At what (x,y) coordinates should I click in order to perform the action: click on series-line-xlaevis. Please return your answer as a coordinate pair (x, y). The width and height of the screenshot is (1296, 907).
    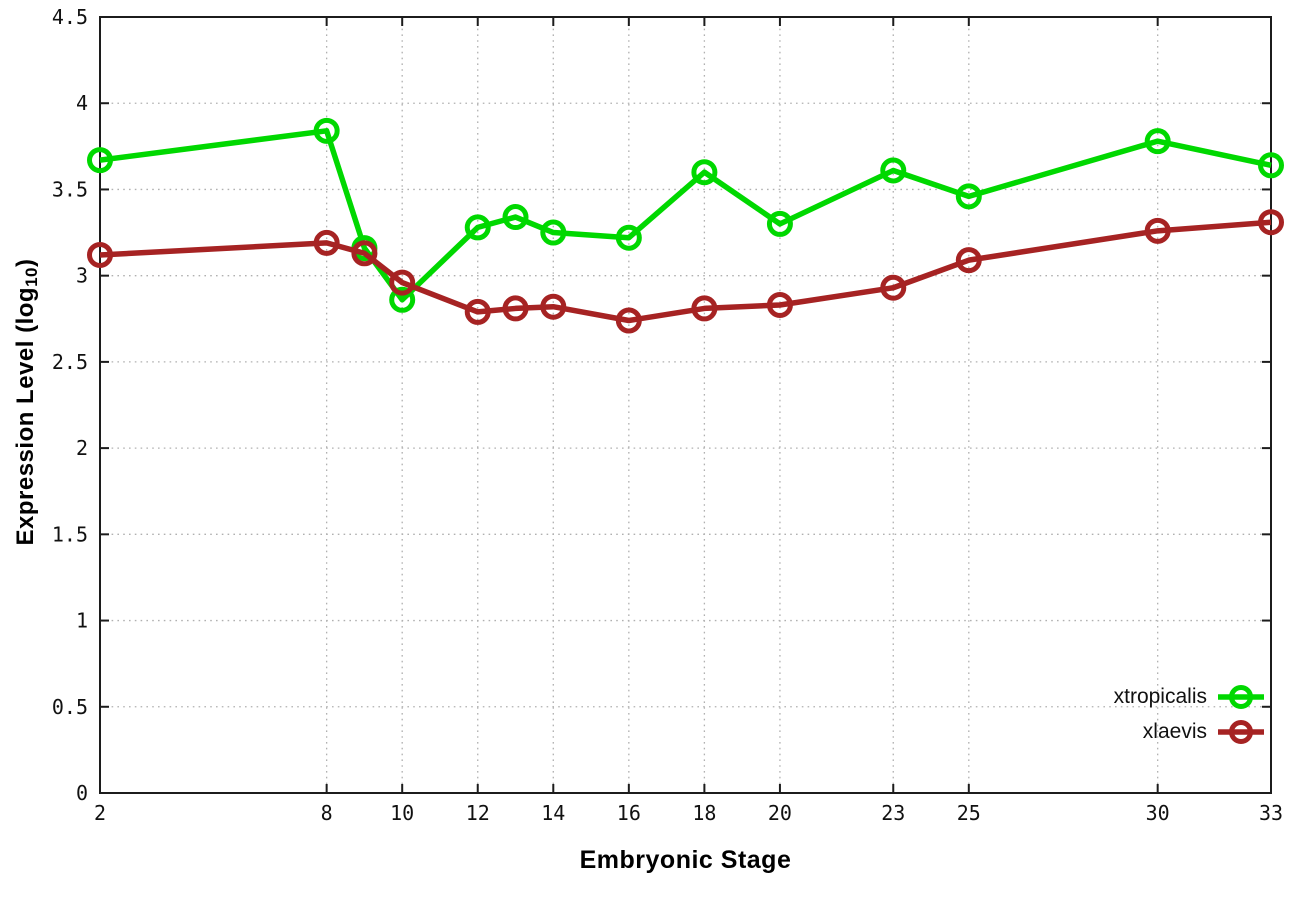
    Looking at the image, I should click on (685, 271).